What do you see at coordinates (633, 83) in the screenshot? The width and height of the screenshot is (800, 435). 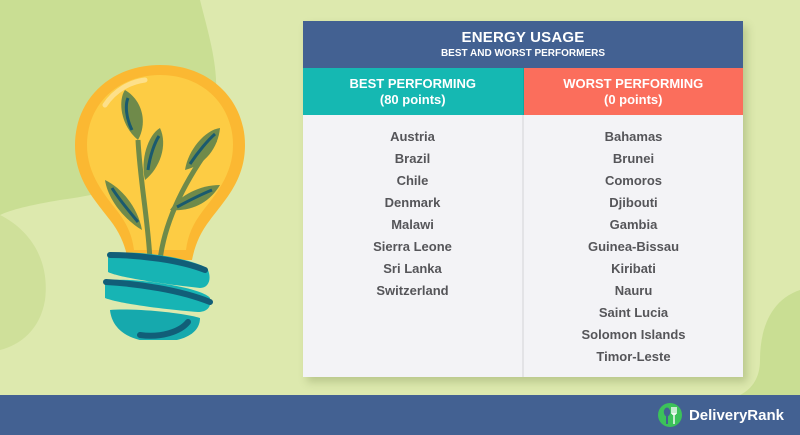 I see `worst-performing-label: WORST PERFORMING` at bounding box center [633, 83].